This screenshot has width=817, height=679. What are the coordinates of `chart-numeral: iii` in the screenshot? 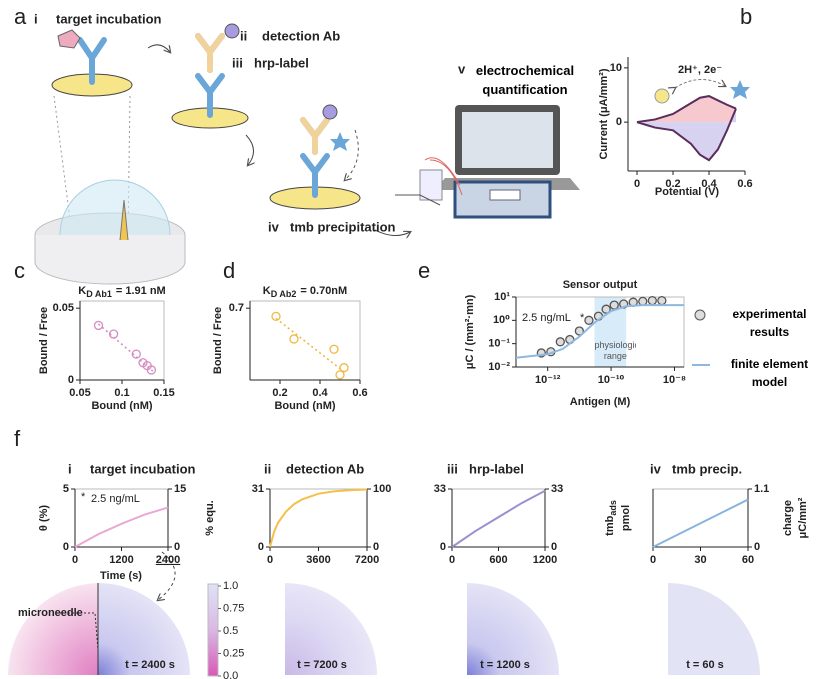 It's located at (452, 468).